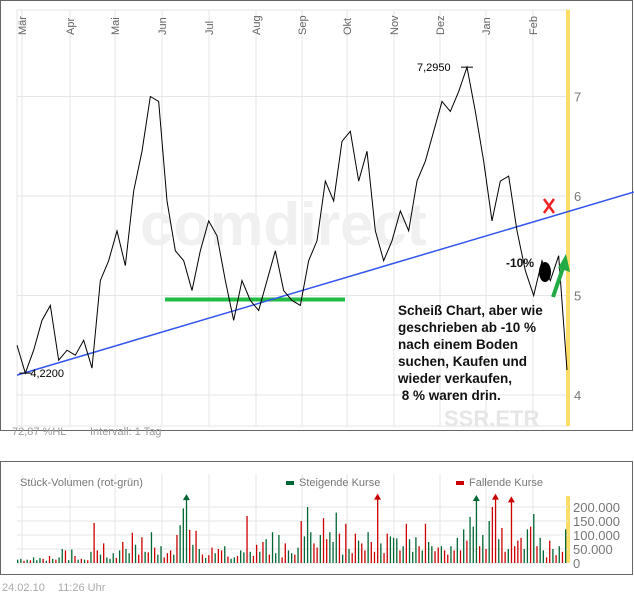  What do you see at coordinates (434, 68) in the screenshot?
I see `high-label: 7,2950` at bounding box center [434, 68].